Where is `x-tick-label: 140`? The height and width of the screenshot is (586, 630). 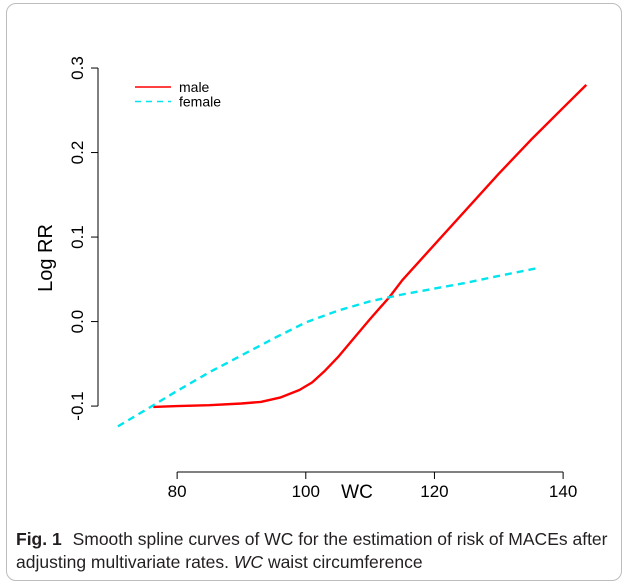 x-tick-label: 140 is located at coordinates (563, 491).